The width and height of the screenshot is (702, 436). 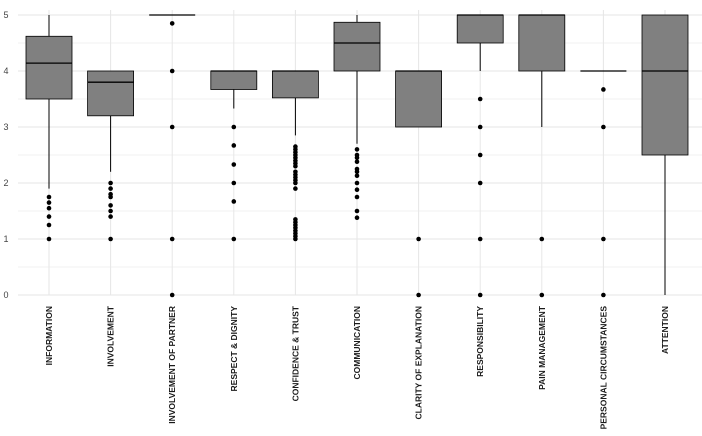 I want to click on x-tick-label: PERSONAL CIRCUMSTANCES, so click(x=603, y=368).